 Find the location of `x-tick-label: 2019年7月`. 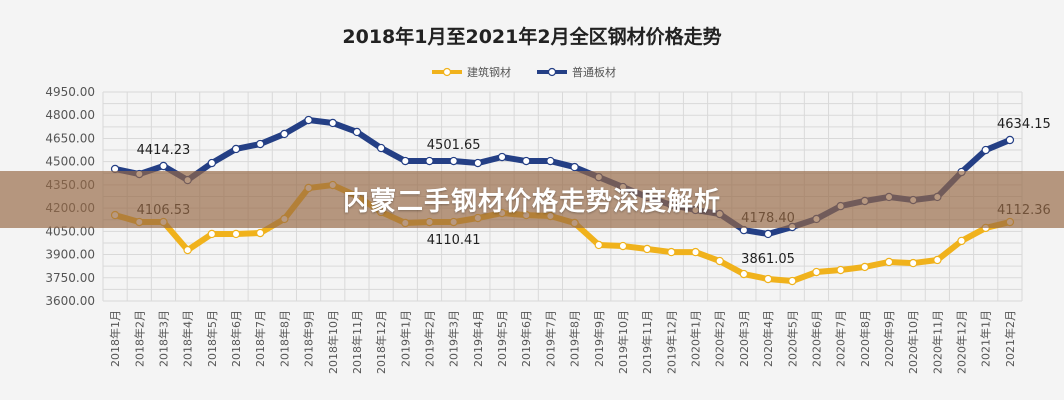

x-tick-label: 2019年7月 is located at coordinates (550, 338).